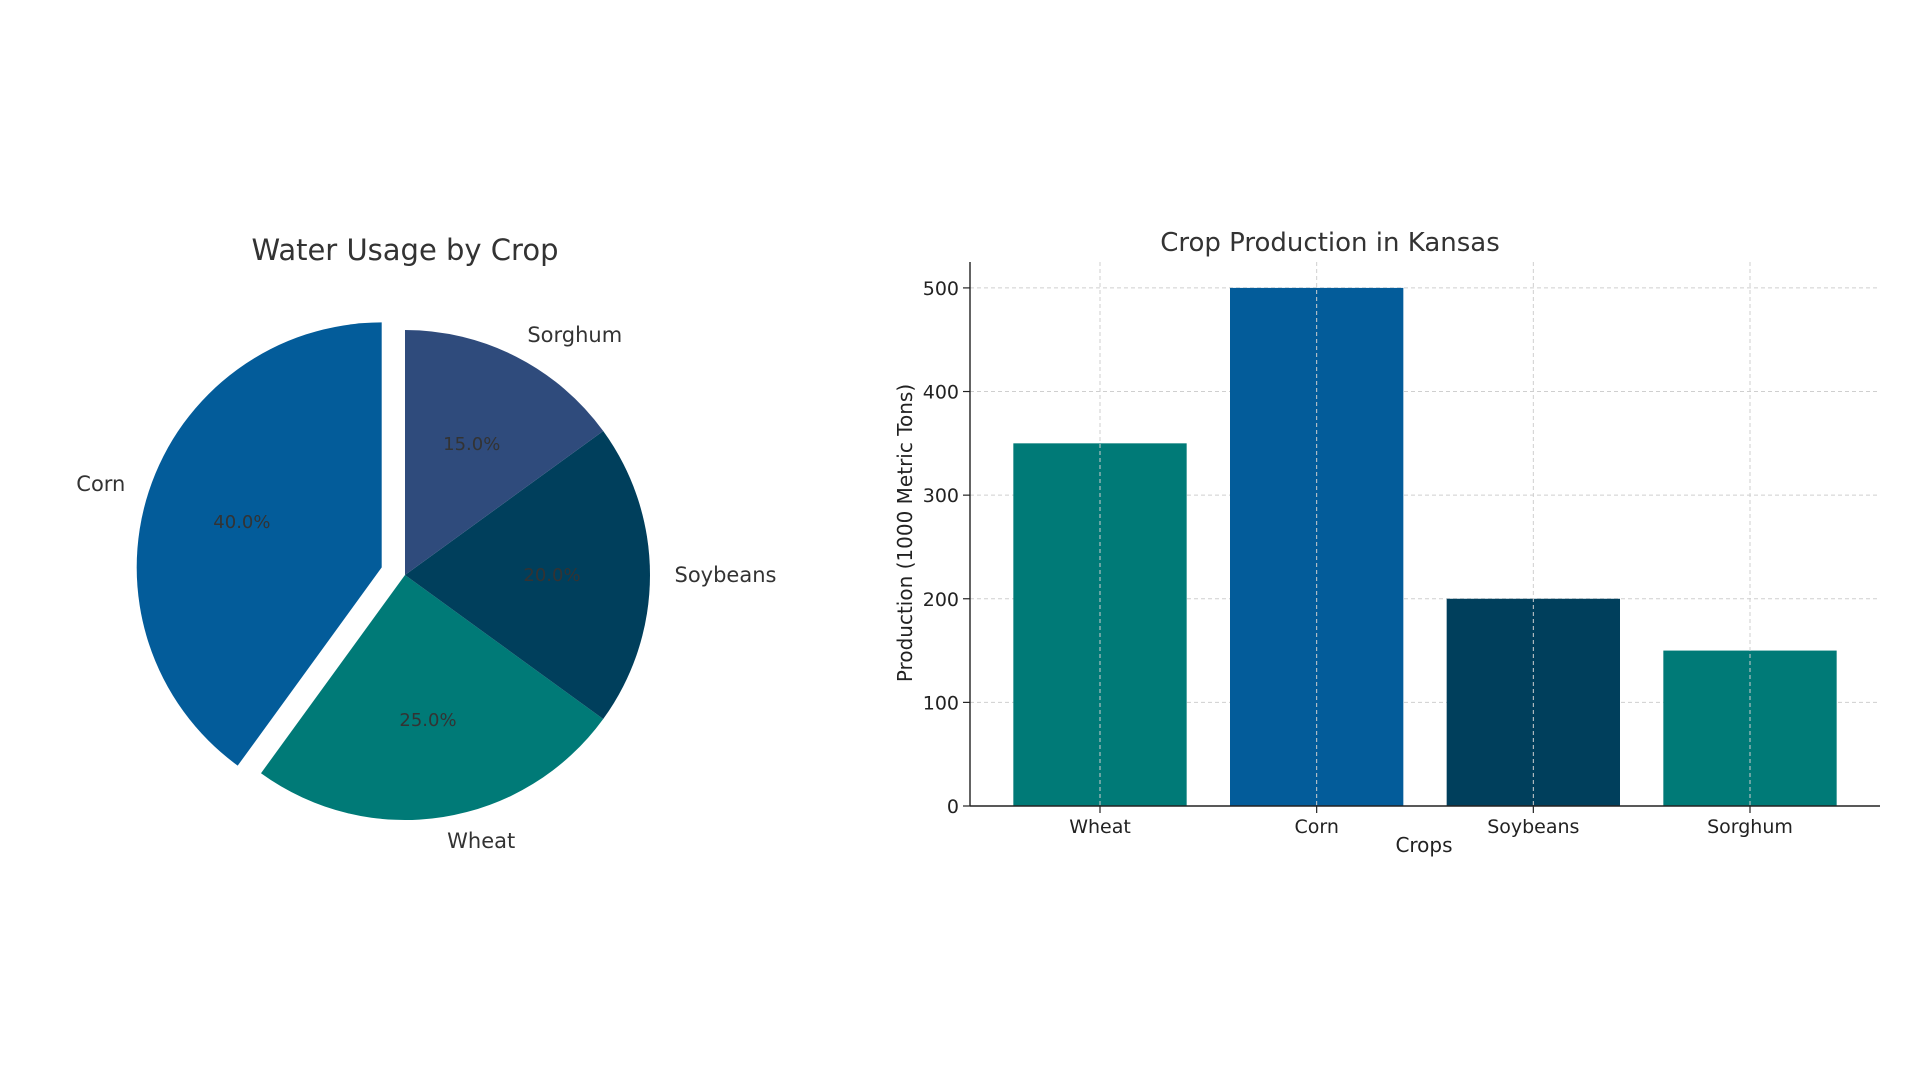 Image resolution: width=1920 pixels, height=1080 pixels. I want to click on x-tick-label: Soybeans, so click(1533, 827).